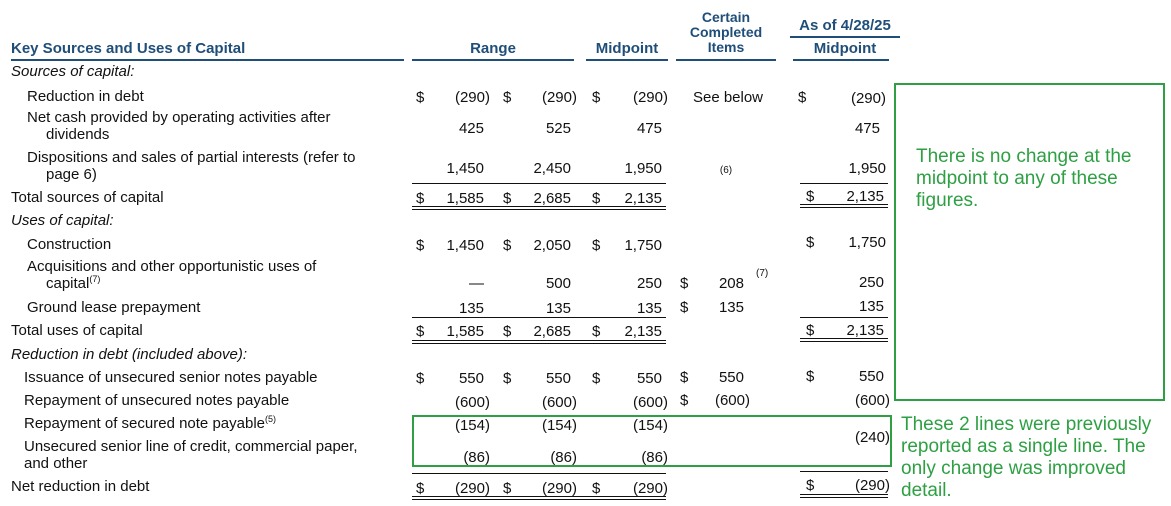 The image size is (1171, 506). What do you see at coordinates (726, 17) in the screenshot?
I see `certain-header-1: Certain` at bounding box center [726, 17].